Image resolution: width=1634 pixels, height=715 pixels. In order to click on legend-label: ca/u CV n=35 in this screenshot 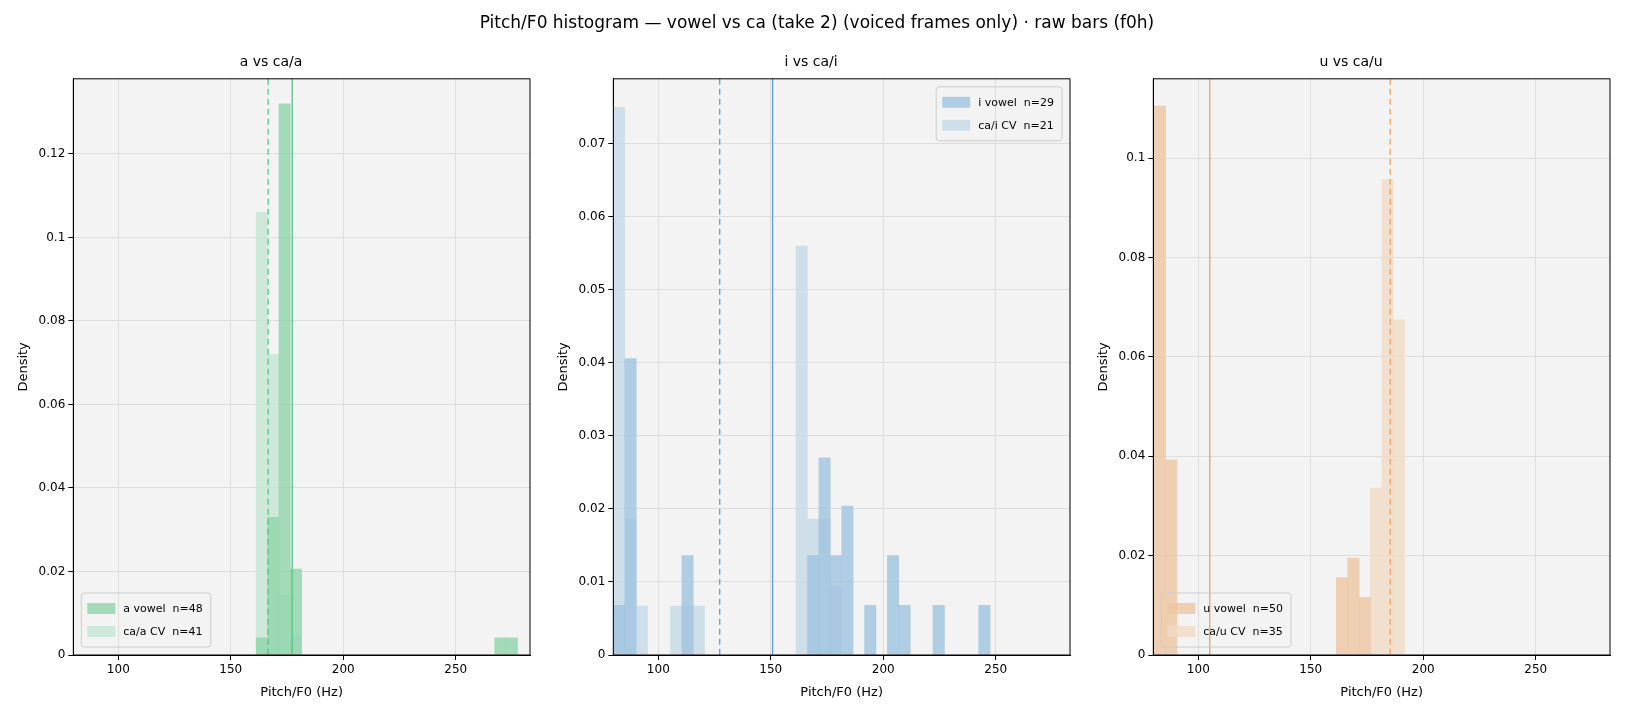, I will do `click(1243, 631)`.